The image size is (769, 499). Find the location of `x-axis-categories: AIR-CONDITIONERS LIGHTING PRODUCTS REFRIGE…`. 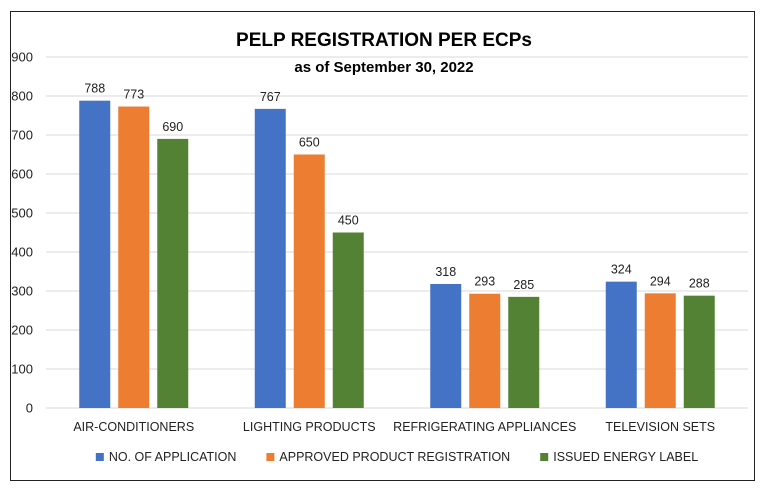

x-axis-categories: AIR-CONDITIONERS LIGHTING PRODUCTS REFRIGE… is located at coordinates (394, 427).